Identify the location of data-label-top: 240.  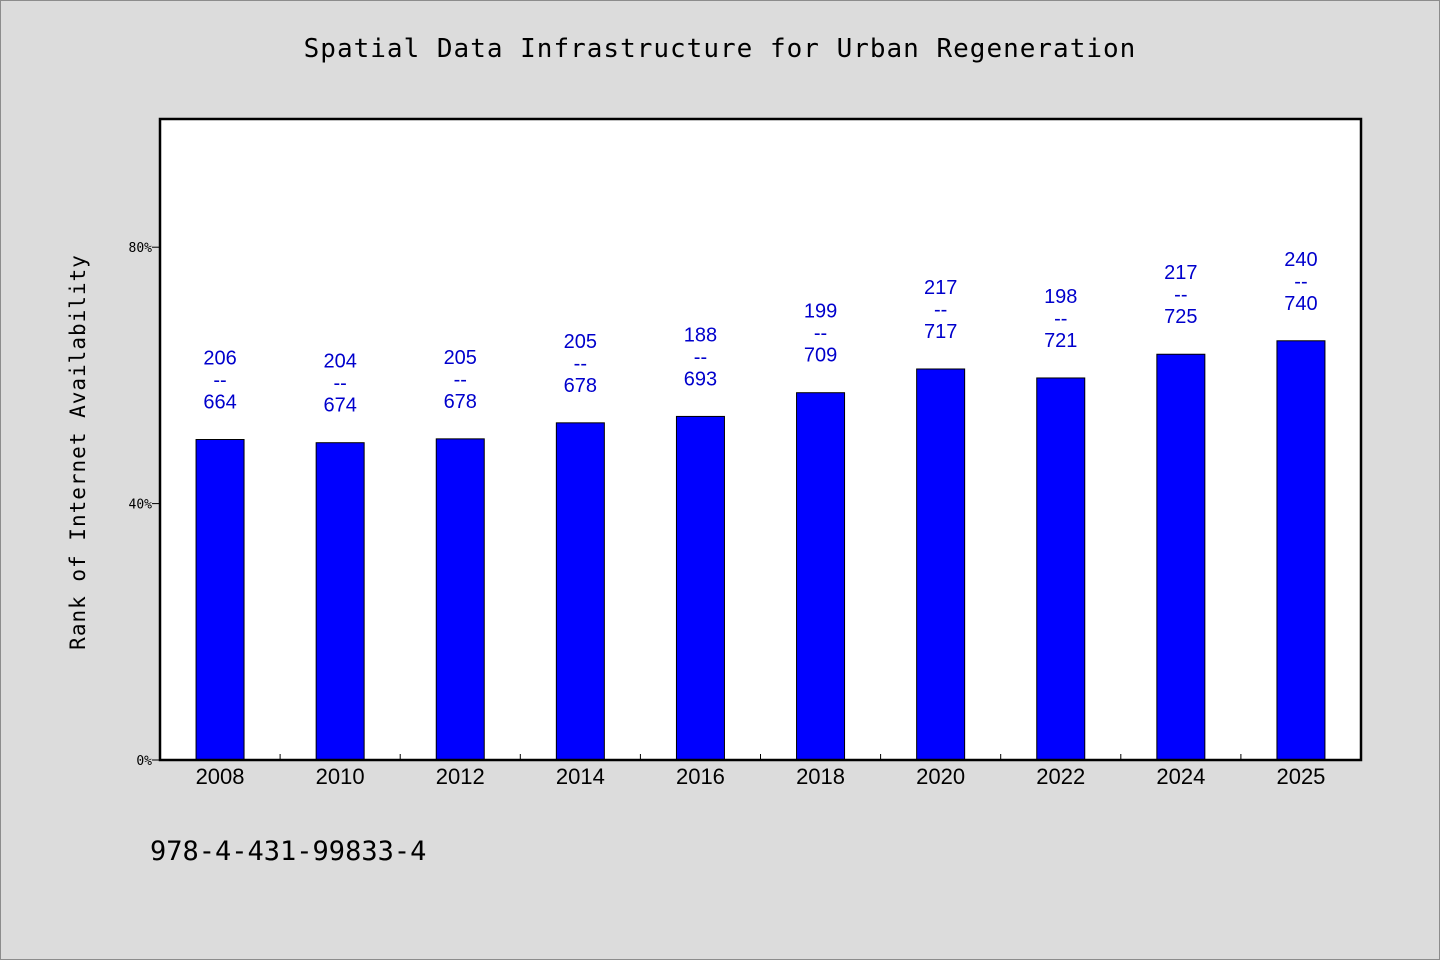
(1300, 260).